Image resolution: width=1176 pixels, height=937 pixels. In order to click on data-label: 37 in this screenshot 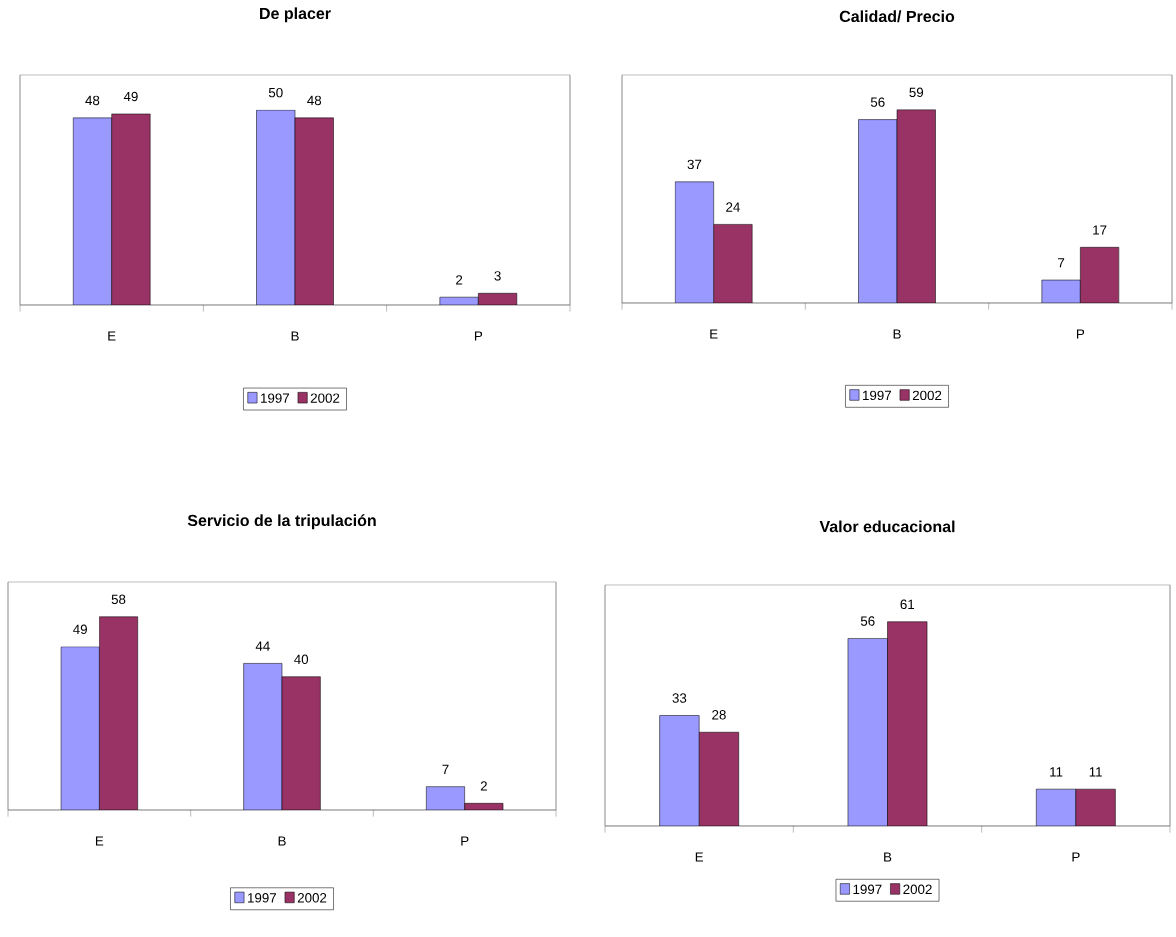, I will do `click(694, 164)`.